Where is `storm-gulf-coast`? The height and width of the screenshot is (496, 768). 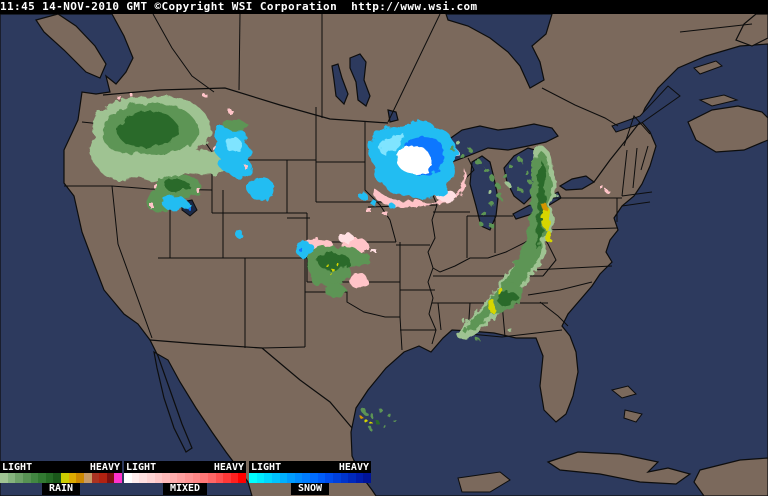
storm-gulf-coast is located at coordinates (378, 419).